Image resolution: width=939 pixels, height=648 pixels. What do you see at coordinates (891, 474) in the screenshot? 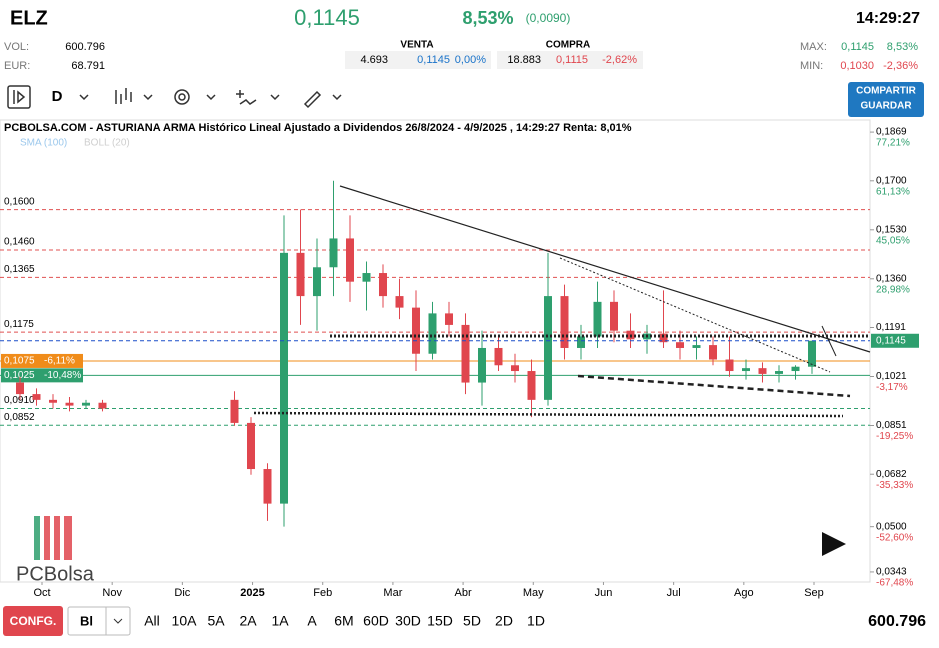
I see `y-tick-label: 0,0682` at bounding box center [891, 474].